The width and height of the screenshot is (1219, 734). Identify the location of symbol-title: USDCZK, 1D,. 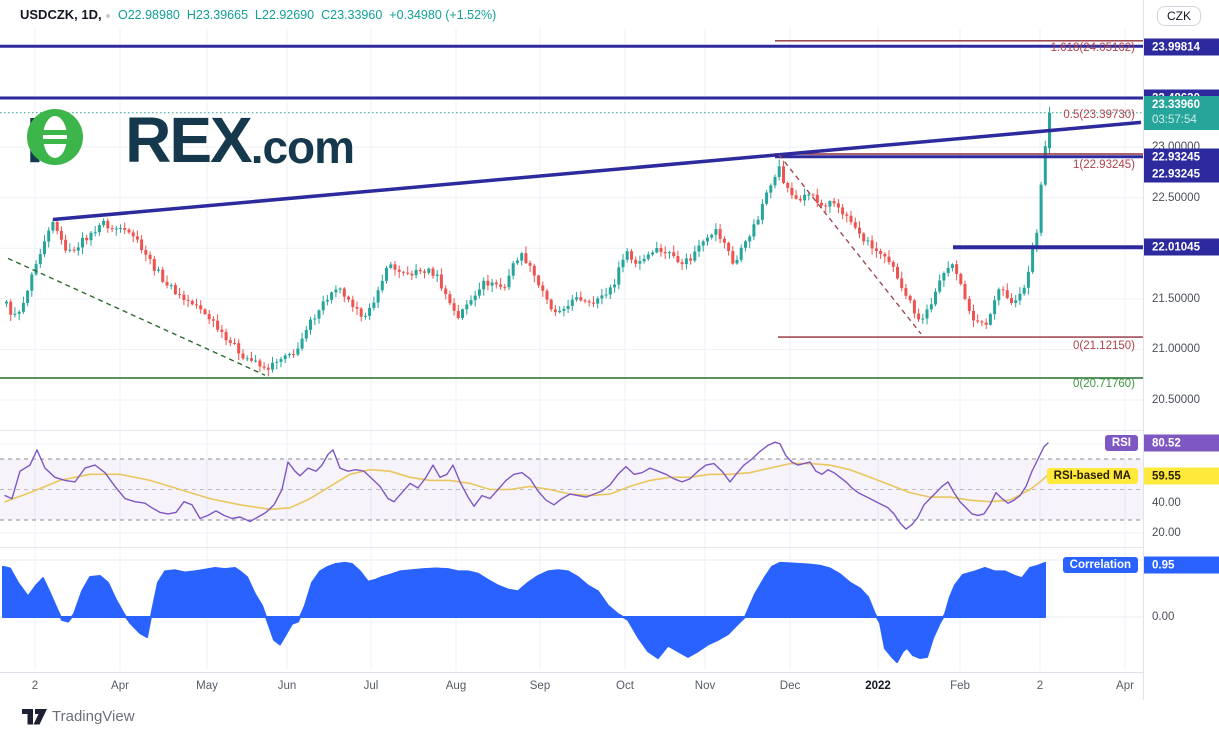
(61, 14).